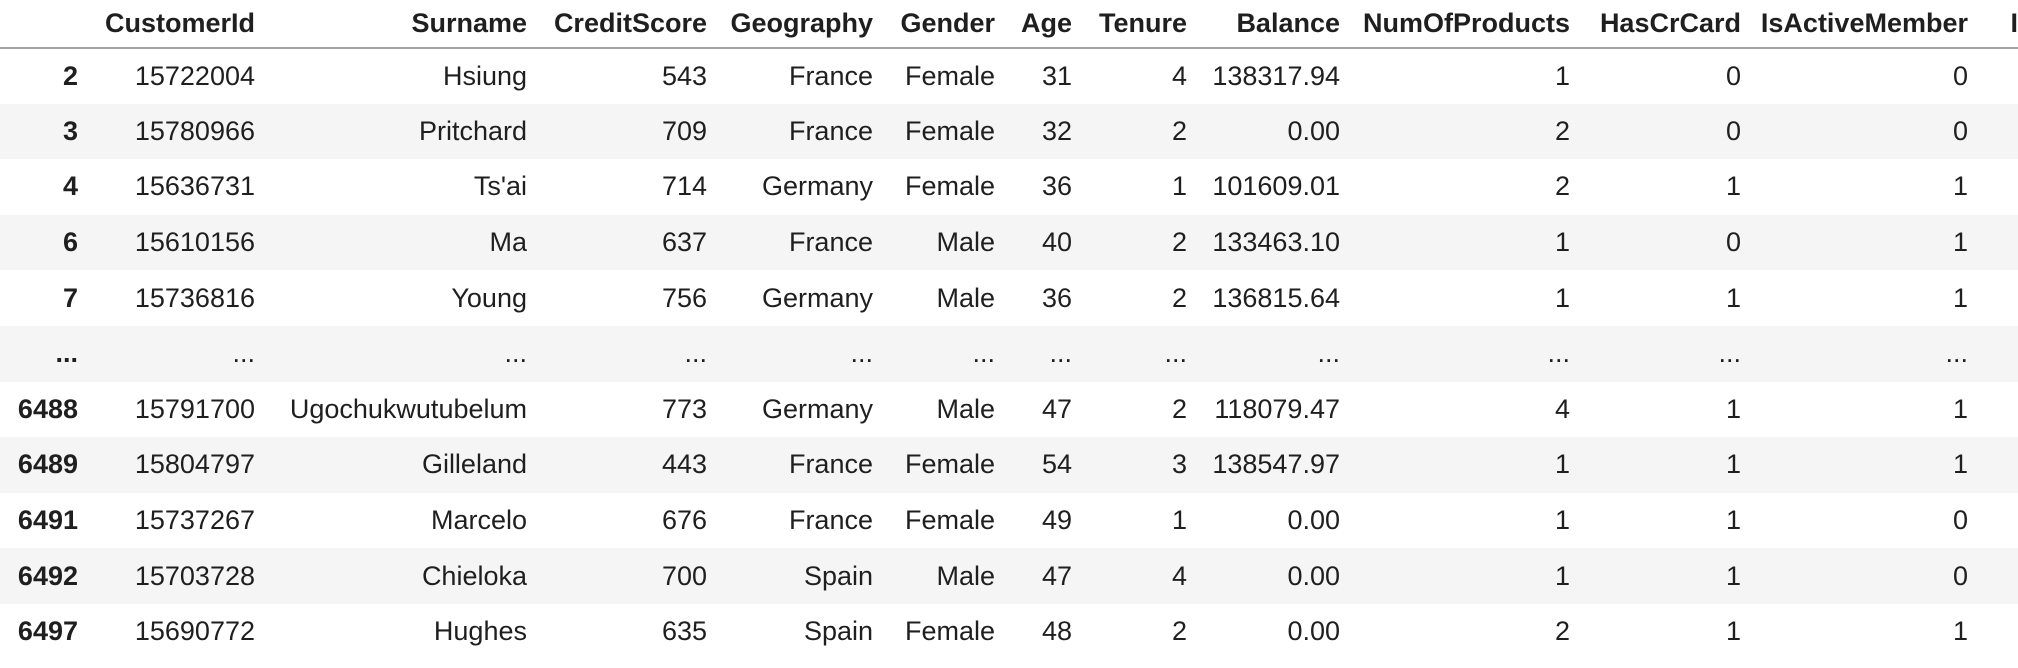 The height and width of the screenshot is (668, 2018). Describe the element at coordinates (47, 520) in the screenshot. I see `row-index: 6491` at that location.